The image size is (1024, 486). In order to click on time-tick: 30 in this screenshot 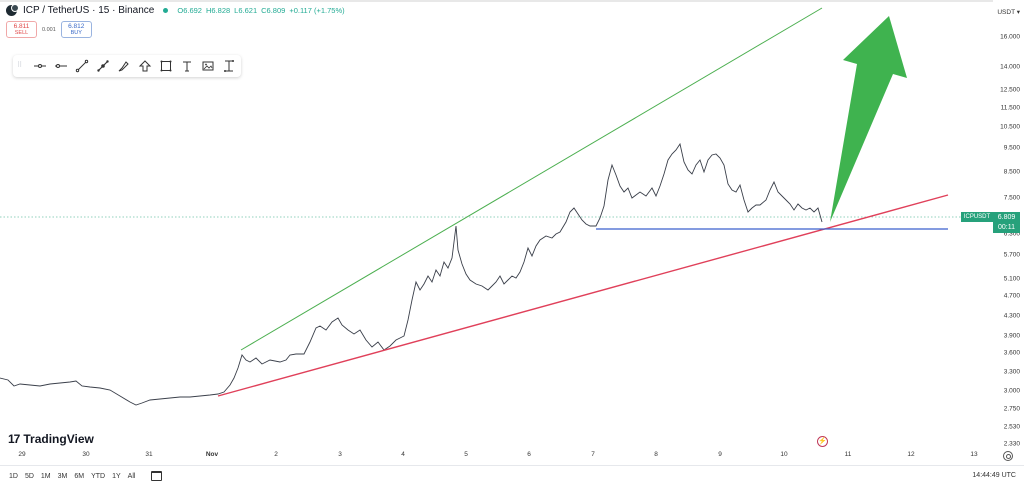, I will do `click(86, 454)`.